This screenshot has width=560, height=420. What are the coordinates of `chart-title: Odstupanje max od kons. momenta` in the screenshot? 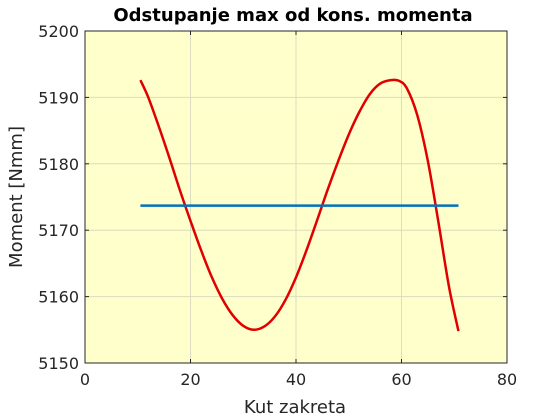 It's located at (292, 15).